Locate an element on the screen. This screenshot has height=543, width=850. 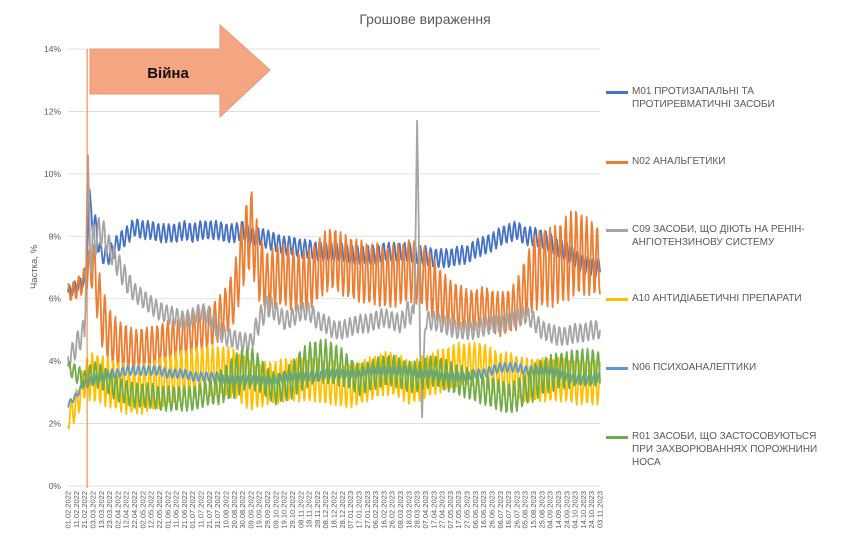
x-tick-label: 26.06.2023 is located at coordinates (491, 510).